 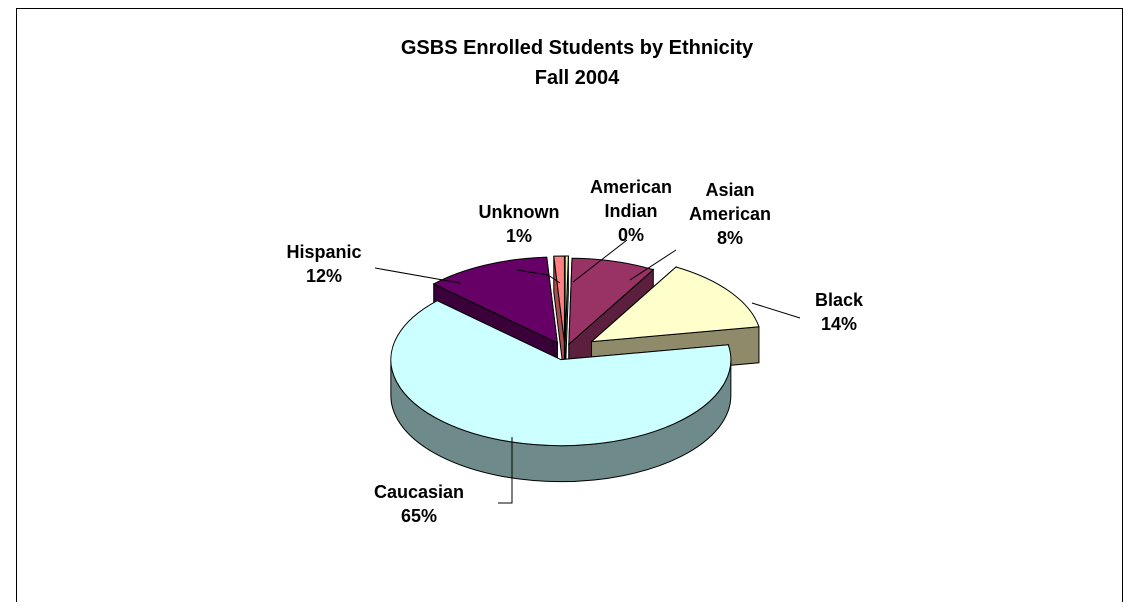 What do you see at coordinates (324, 276) in the screenshot?
I see `slice-hispanic-percent-label: 12%` at bounding box center [324, 276].